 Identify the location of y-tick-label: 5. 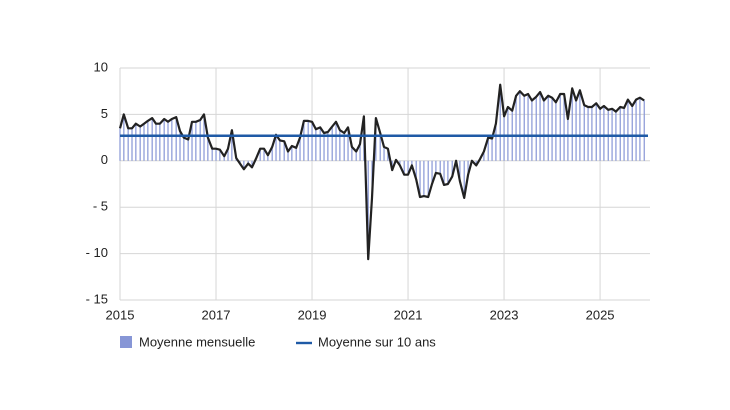
(104, 113).